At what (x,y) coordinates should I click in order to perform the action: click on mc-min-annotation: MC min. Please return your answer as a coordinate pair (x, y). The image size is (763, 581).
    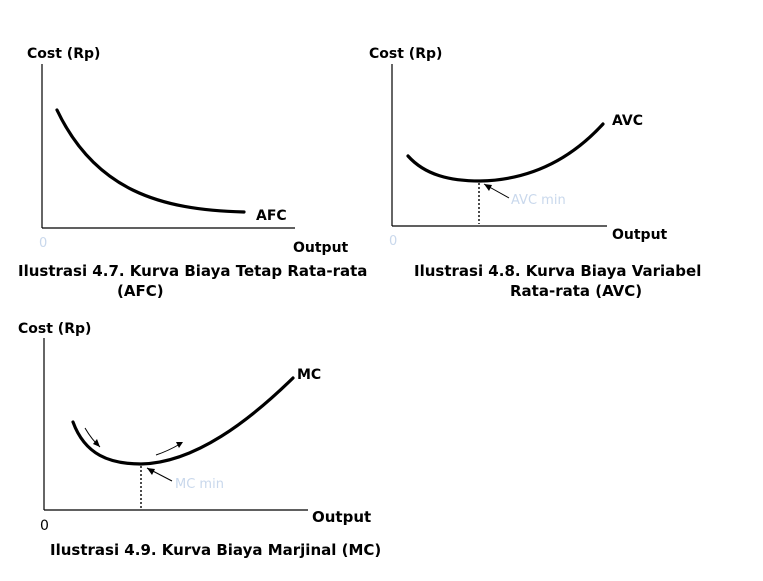
    Looking at the image, I should click on (199, 484).